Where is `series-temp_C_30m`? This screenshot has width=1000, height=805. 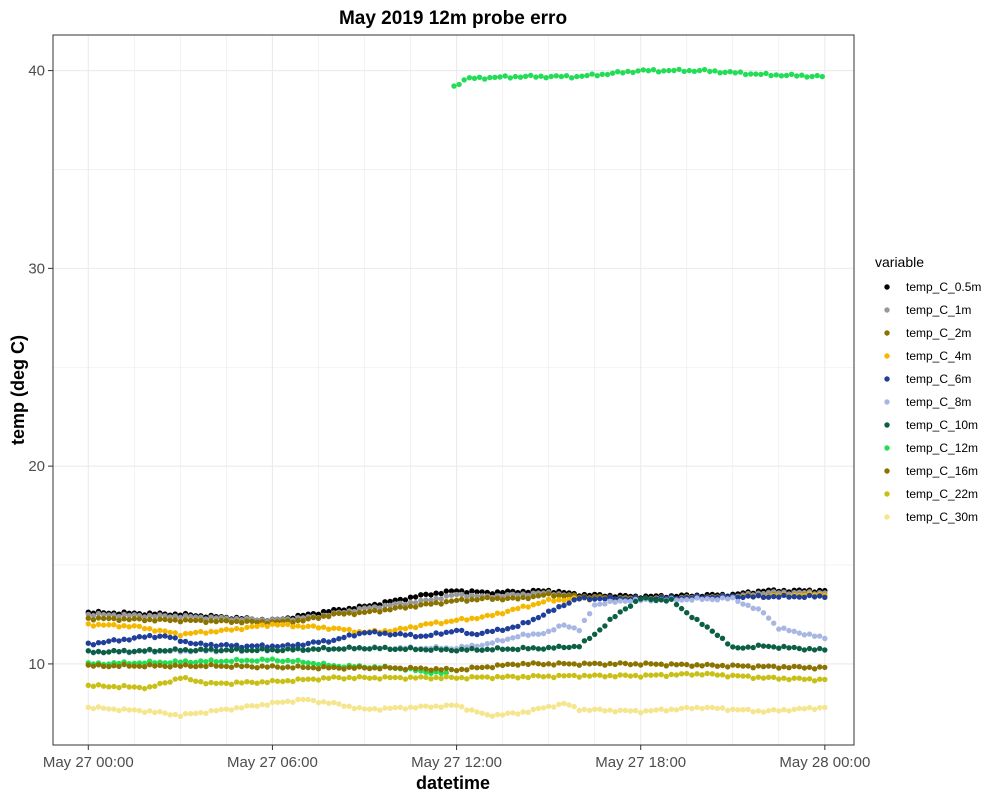
series-temp_C_30m is located at coordinates (456, 707).